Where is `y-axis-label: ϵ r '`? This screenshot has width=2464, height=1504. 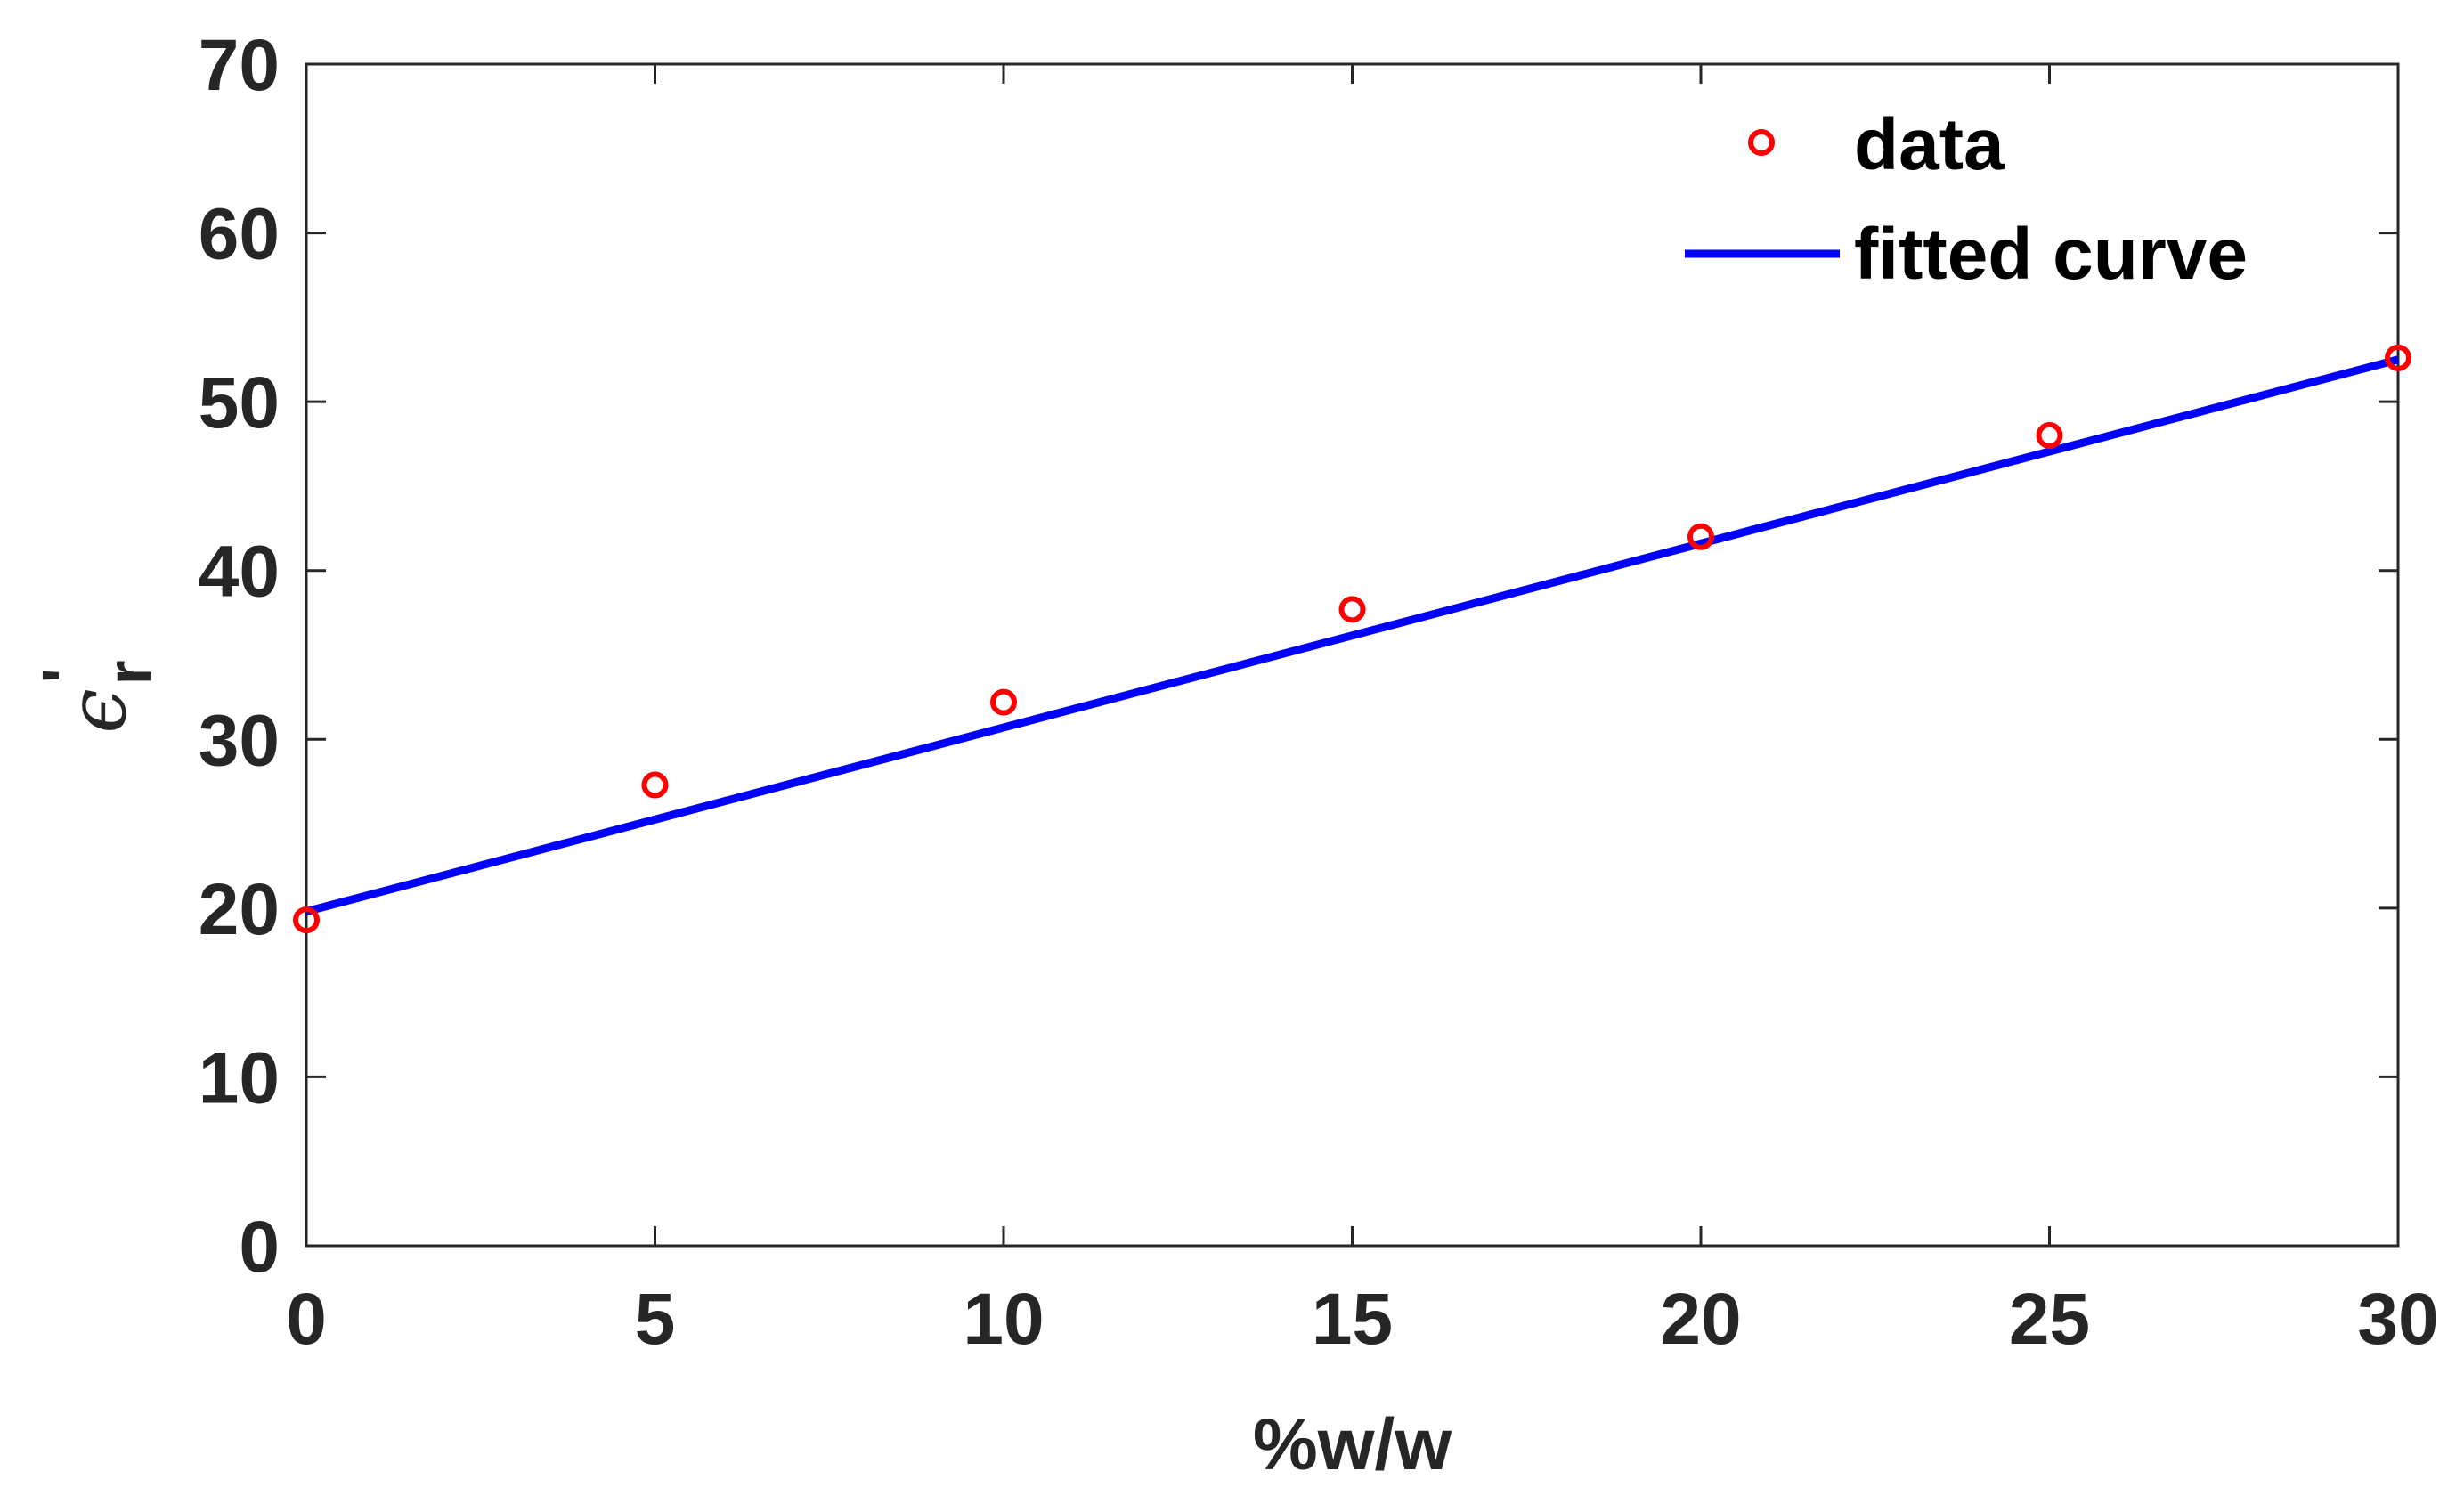
y-axis-label: ϵ r ' is located at coordinates (98, 695).